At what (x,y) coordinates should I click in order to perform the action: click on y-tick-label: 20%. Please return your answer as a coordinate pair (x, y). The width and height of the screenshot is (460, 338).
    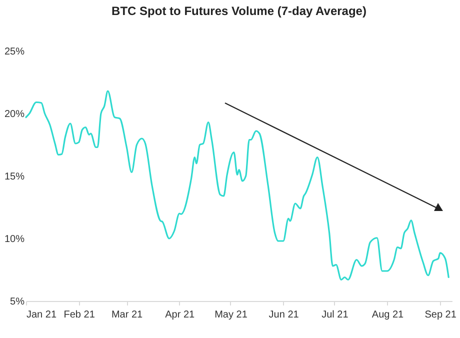
    Looking at the image, I should click on (14, 114).